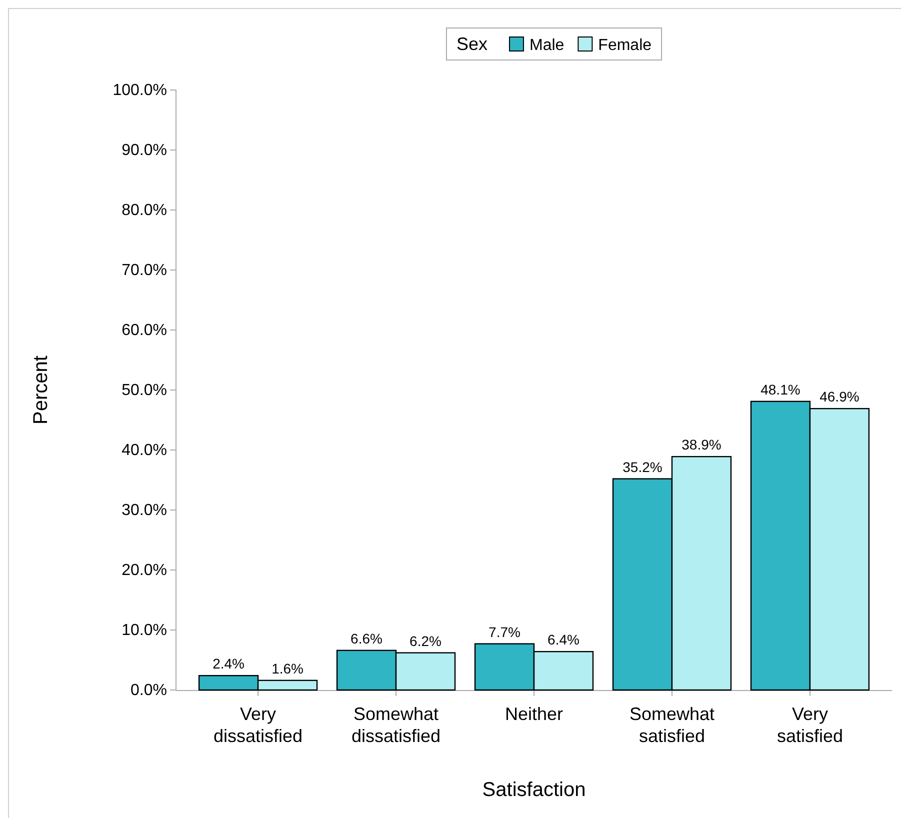  I want to click on data-label: 35.2%, so click(642, 466).